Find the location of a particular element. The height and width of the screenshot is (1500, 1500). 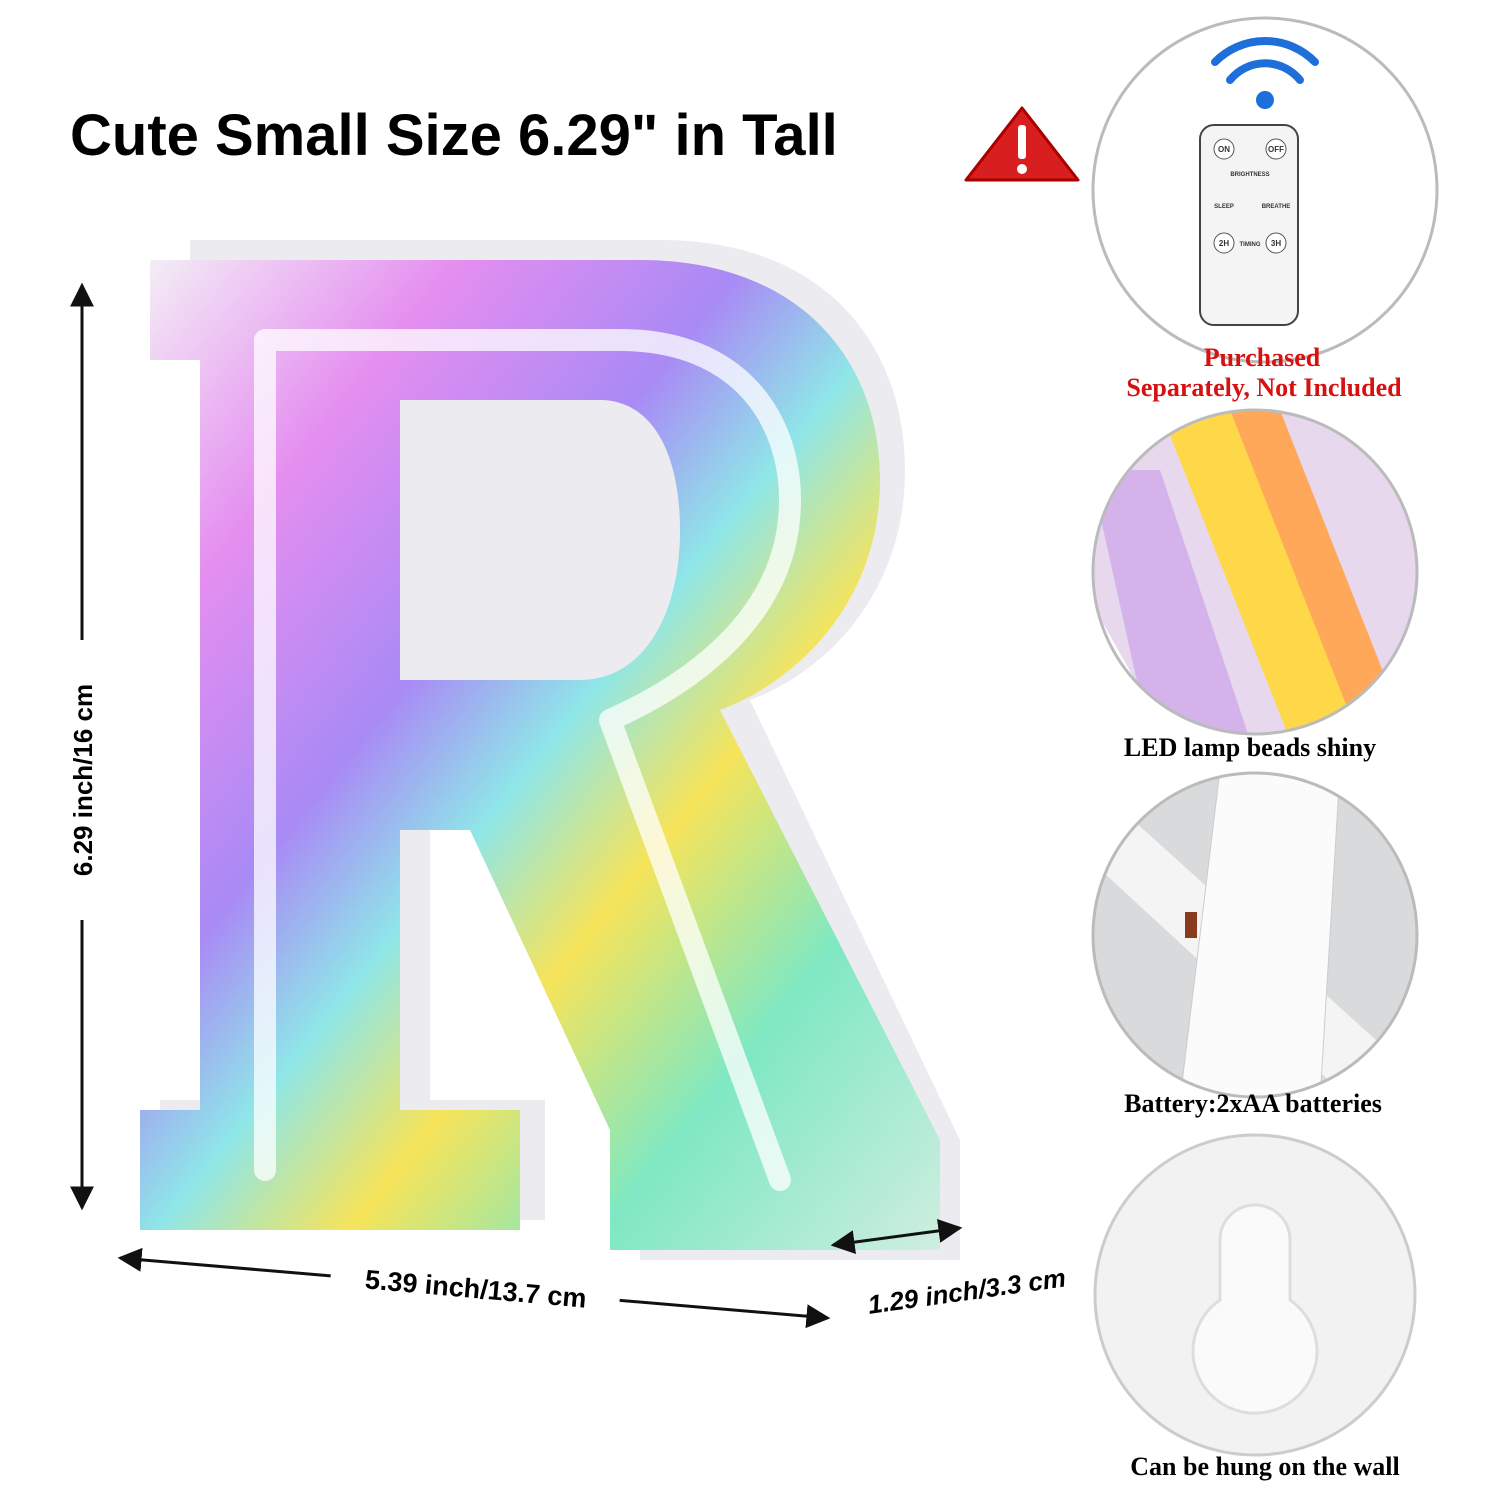

remote-button-label: ON is located at coordinates (1224, 149).